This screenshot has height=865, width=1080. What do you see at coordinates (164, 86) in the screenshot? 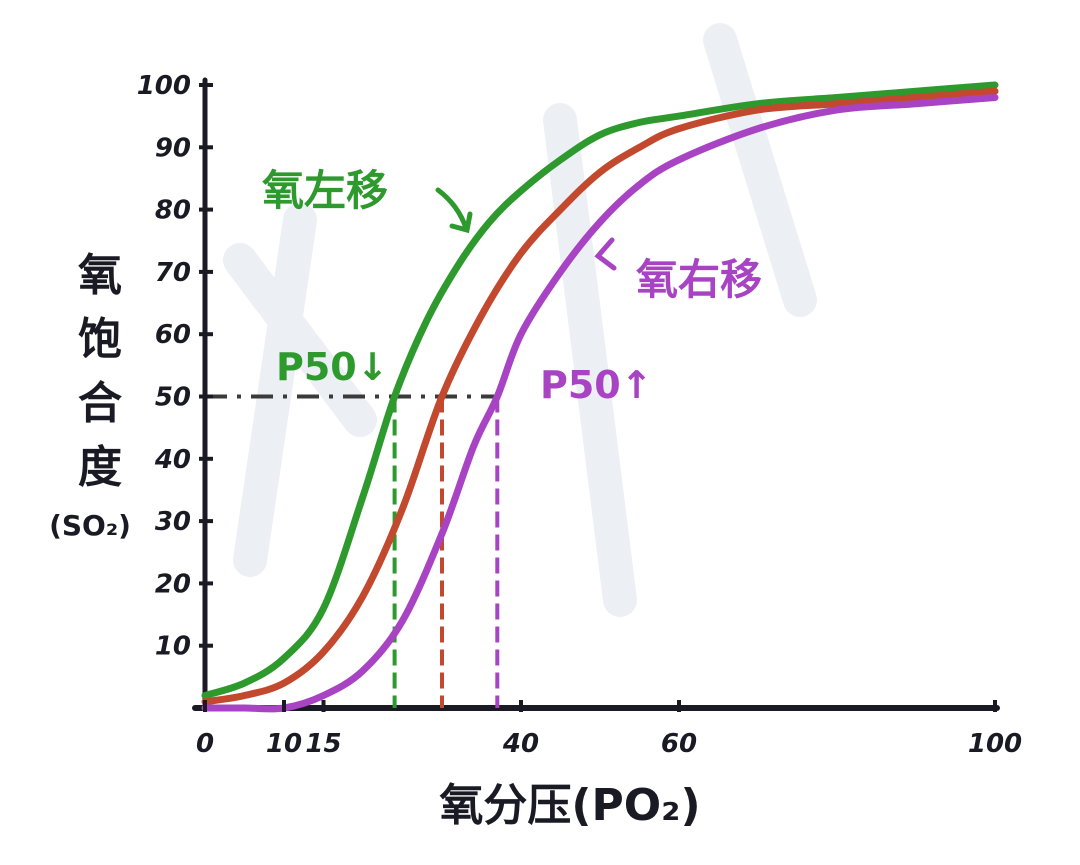
I see `y-tick-label: 100` at bounding box center [164, 86].